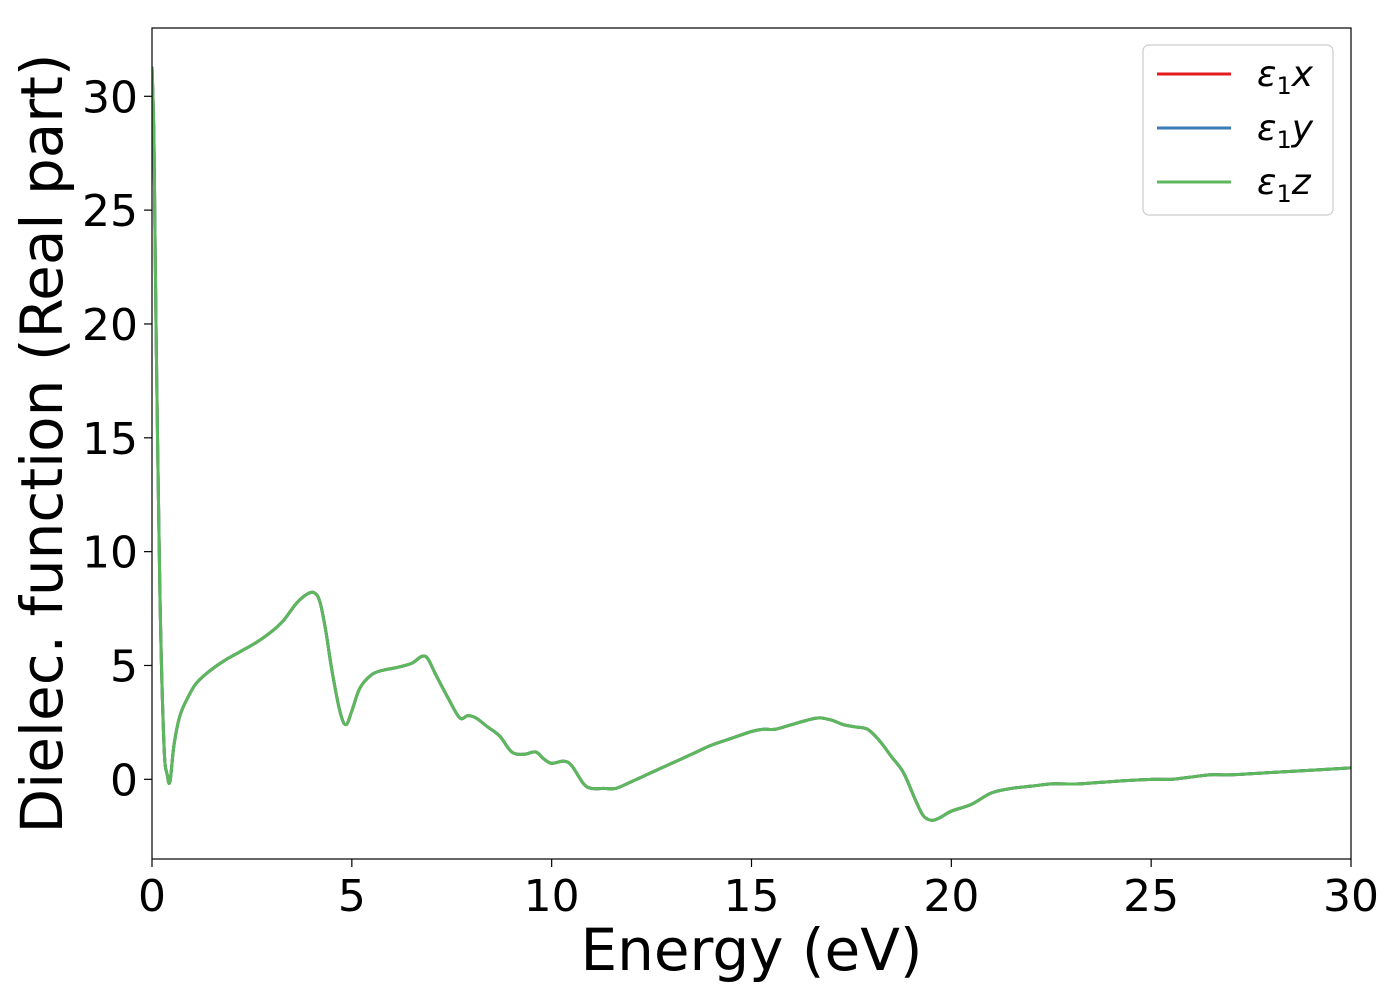  Describe the element at coordinates (124, 780) in the screenshot. I see `y-tick-label: 0` at that location.